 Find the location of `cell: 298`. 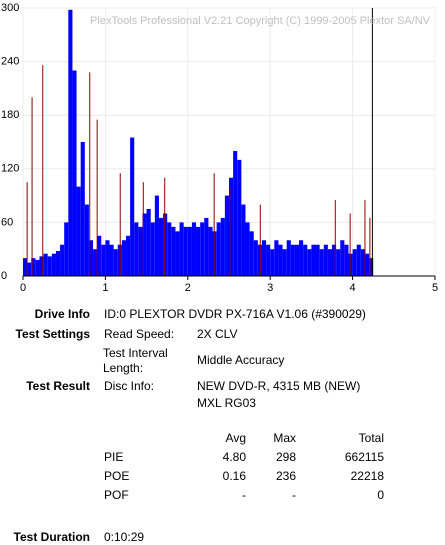

cell: 298 is located at coordinates (286, 457).